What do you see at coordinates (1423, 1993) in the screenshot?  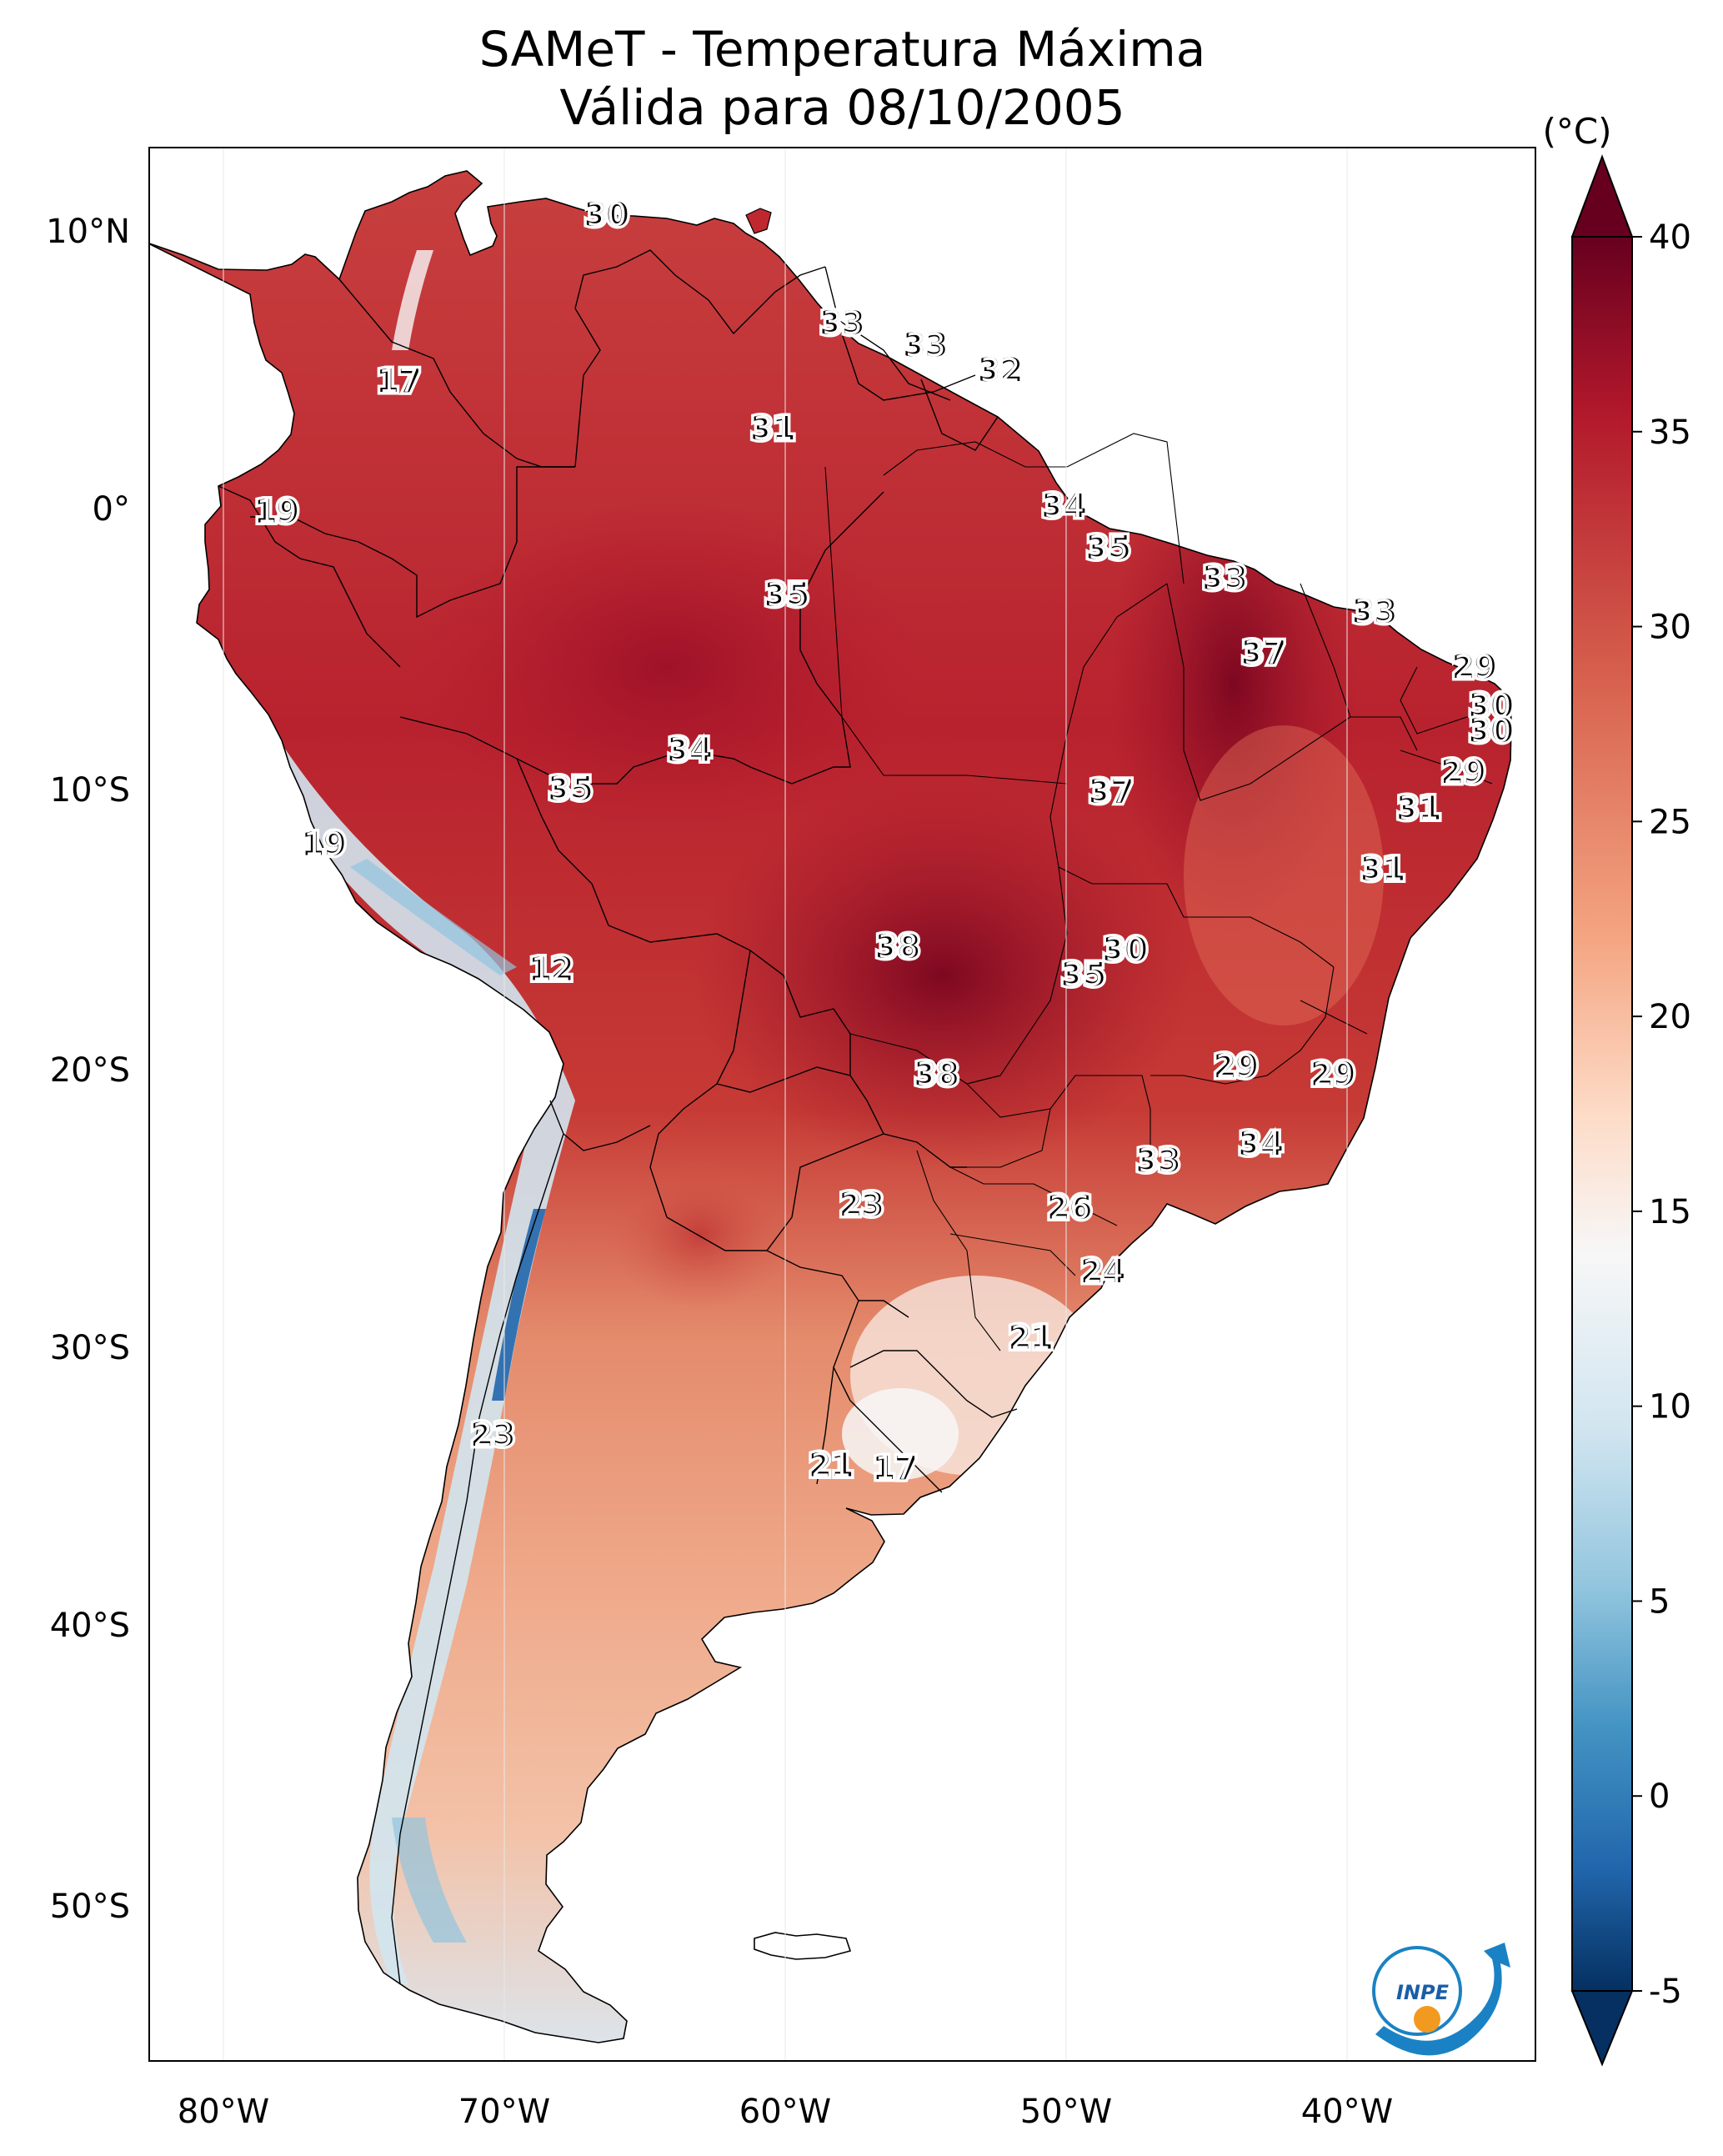 I see `logo-text: INPE` at bounding box center [1423, 1993].